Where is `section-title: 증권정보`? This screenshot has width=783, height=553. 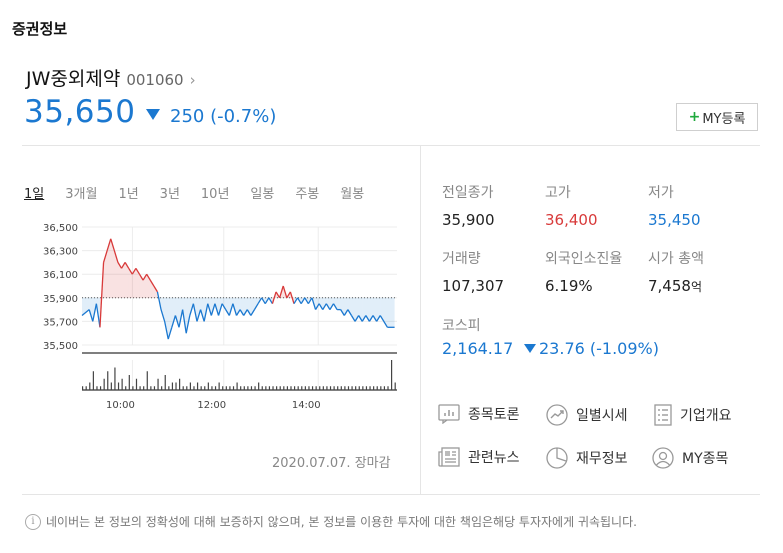 section-title: 증권정보 is located at coordinates (40, 29).